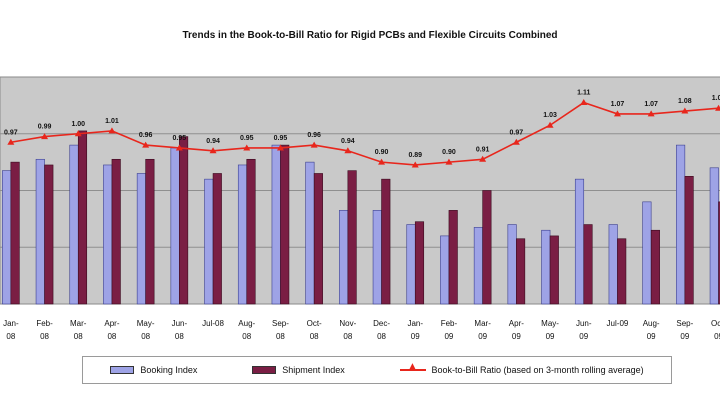  I want to click on ratio-data-label: 1.01, so click(112, 121).